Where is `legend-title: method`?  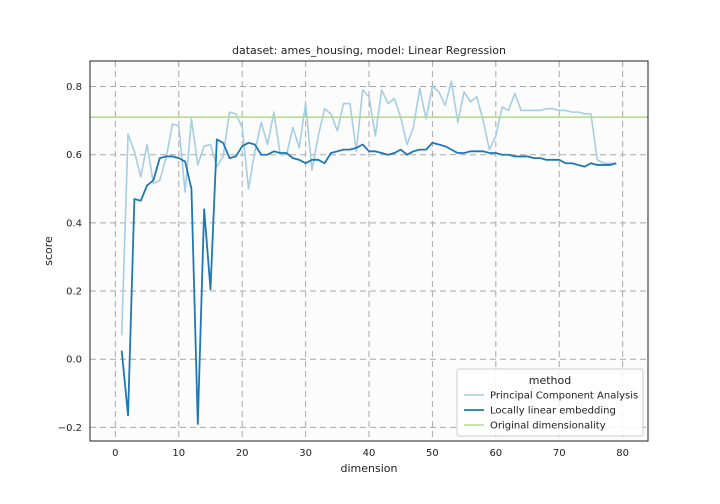
legend-title: method is located at coordinates (550, 380).